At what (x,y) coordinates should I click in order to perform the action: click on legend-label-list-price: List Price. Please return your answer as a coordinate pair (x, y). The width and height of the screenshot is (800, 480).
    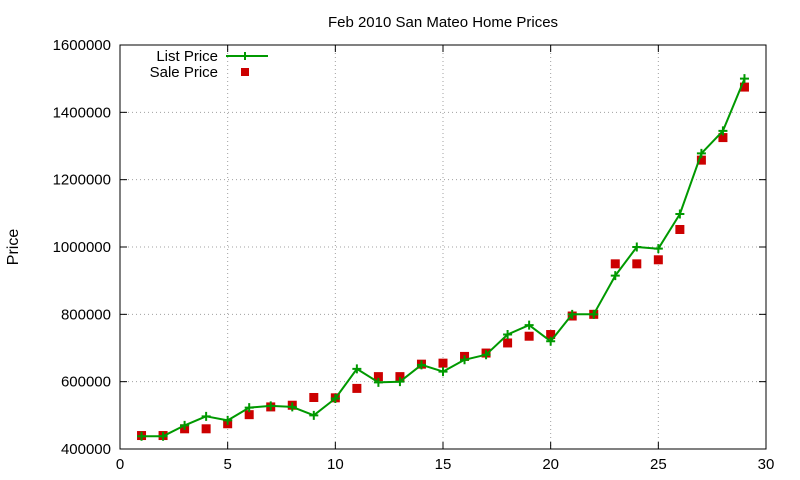
    Looking at the image, I should click on (187, 56).